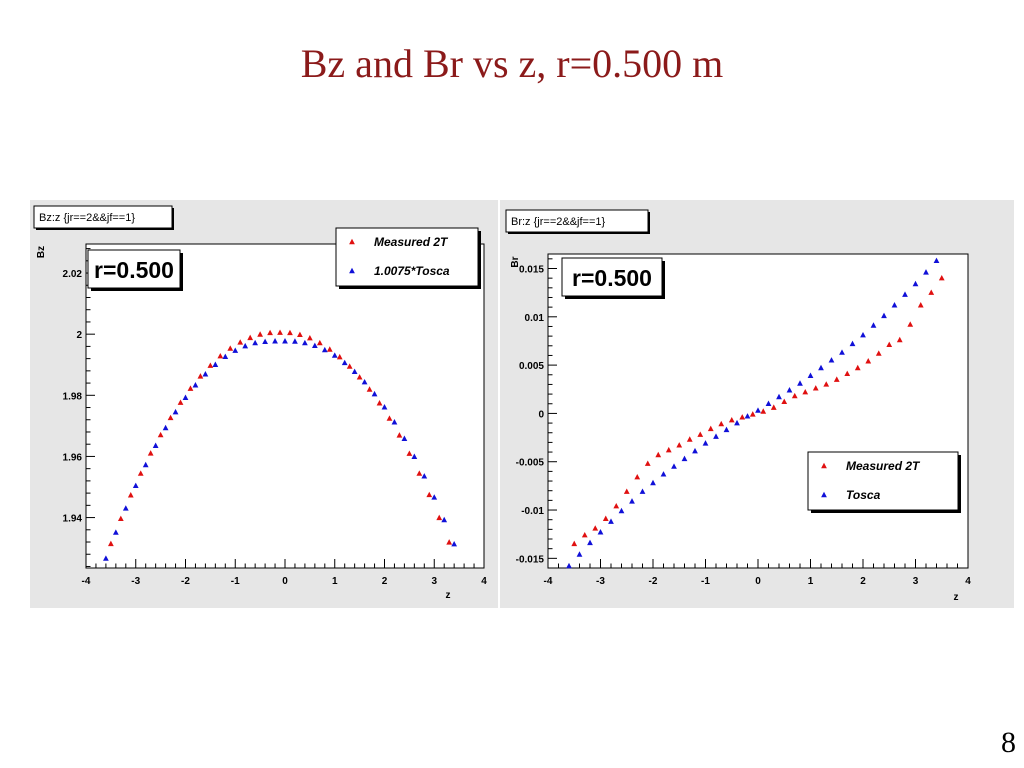 Image resolution: width=1024 pixels, height=768 pixels. What do you see at coordinates (512, 63) in the screenshot?
I see `slide-title: Bz and Br vs z, r=0.500 m` at bounding box center [512, 63].